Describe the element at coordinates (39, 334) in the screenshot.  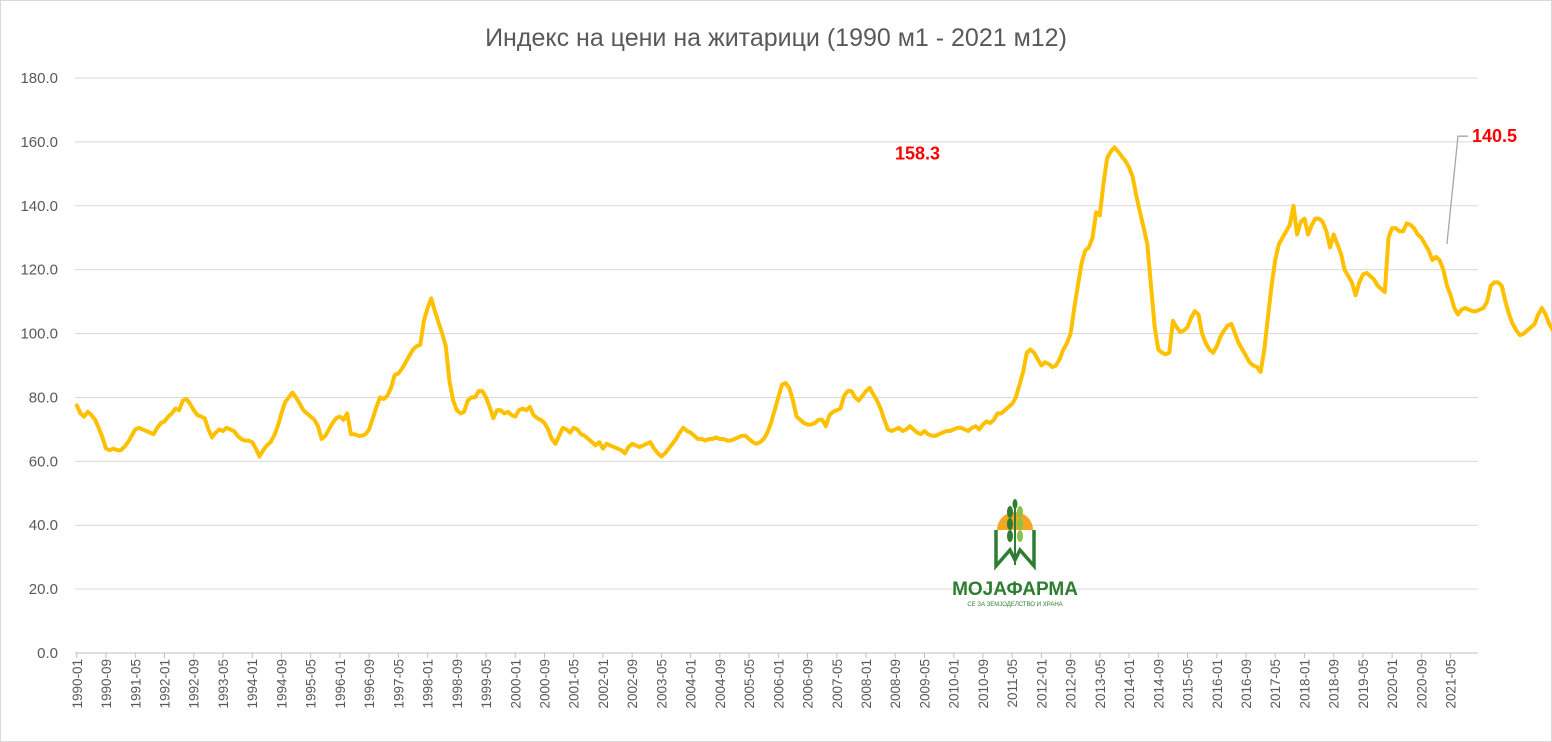
I see `y-tick-label: 100.0` at that location.